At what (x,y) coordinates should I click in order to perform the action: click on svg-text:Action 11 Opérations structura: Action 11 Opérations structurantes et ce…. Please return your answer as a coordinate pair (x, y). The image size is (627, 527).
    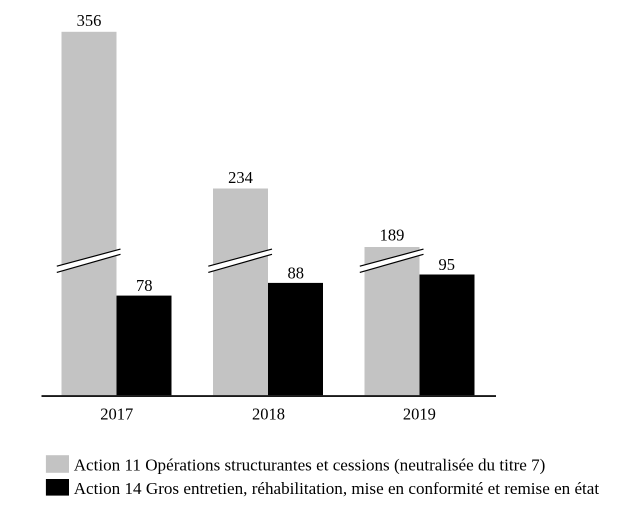
    Looking at the image, I should click on (310, 465).